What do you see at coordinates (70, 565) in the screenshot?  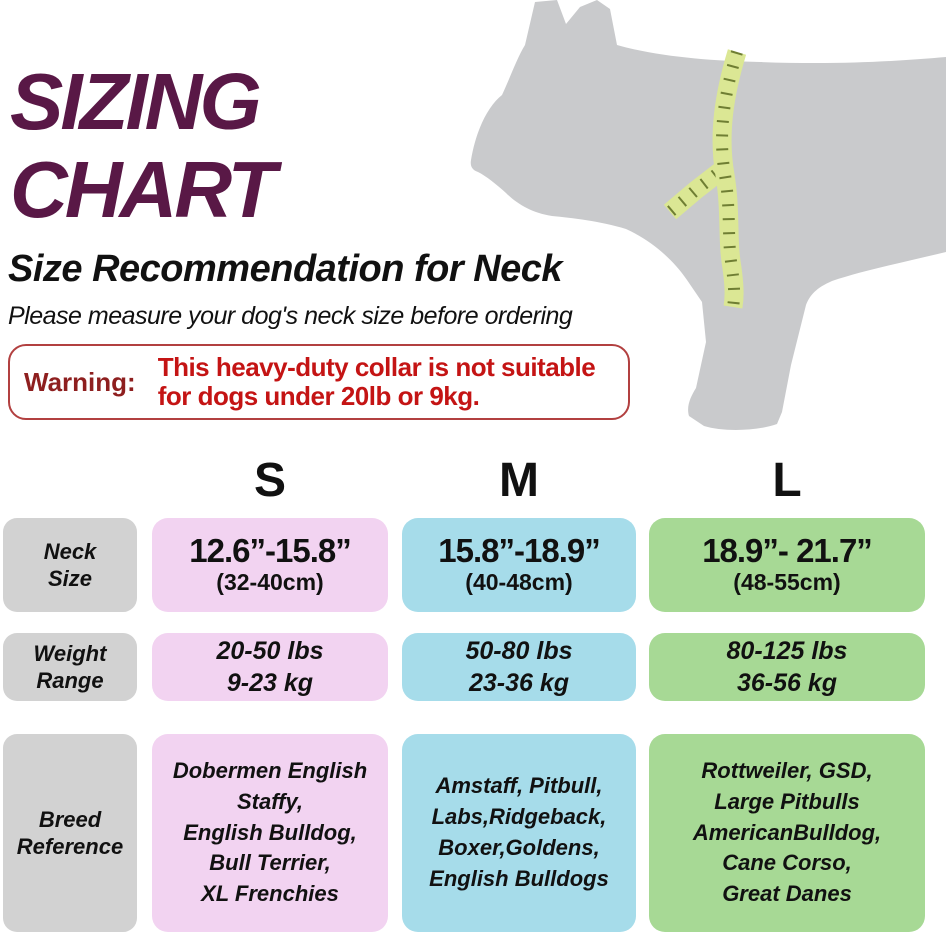 I see `row-label-neck-size: Neck Size` at bounding box center [70, 565].